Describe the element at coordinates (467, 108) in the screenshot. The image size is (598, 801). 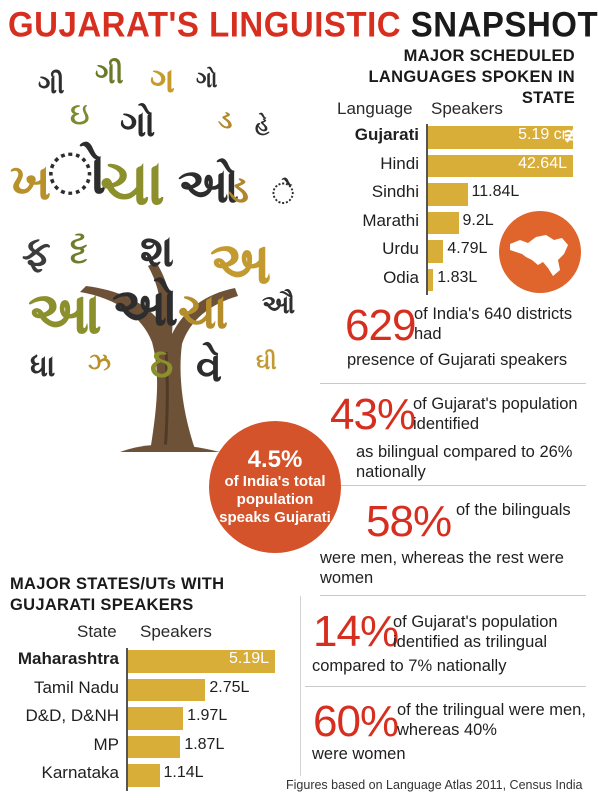
I see `column-header-speakers: Speakers` at that location.